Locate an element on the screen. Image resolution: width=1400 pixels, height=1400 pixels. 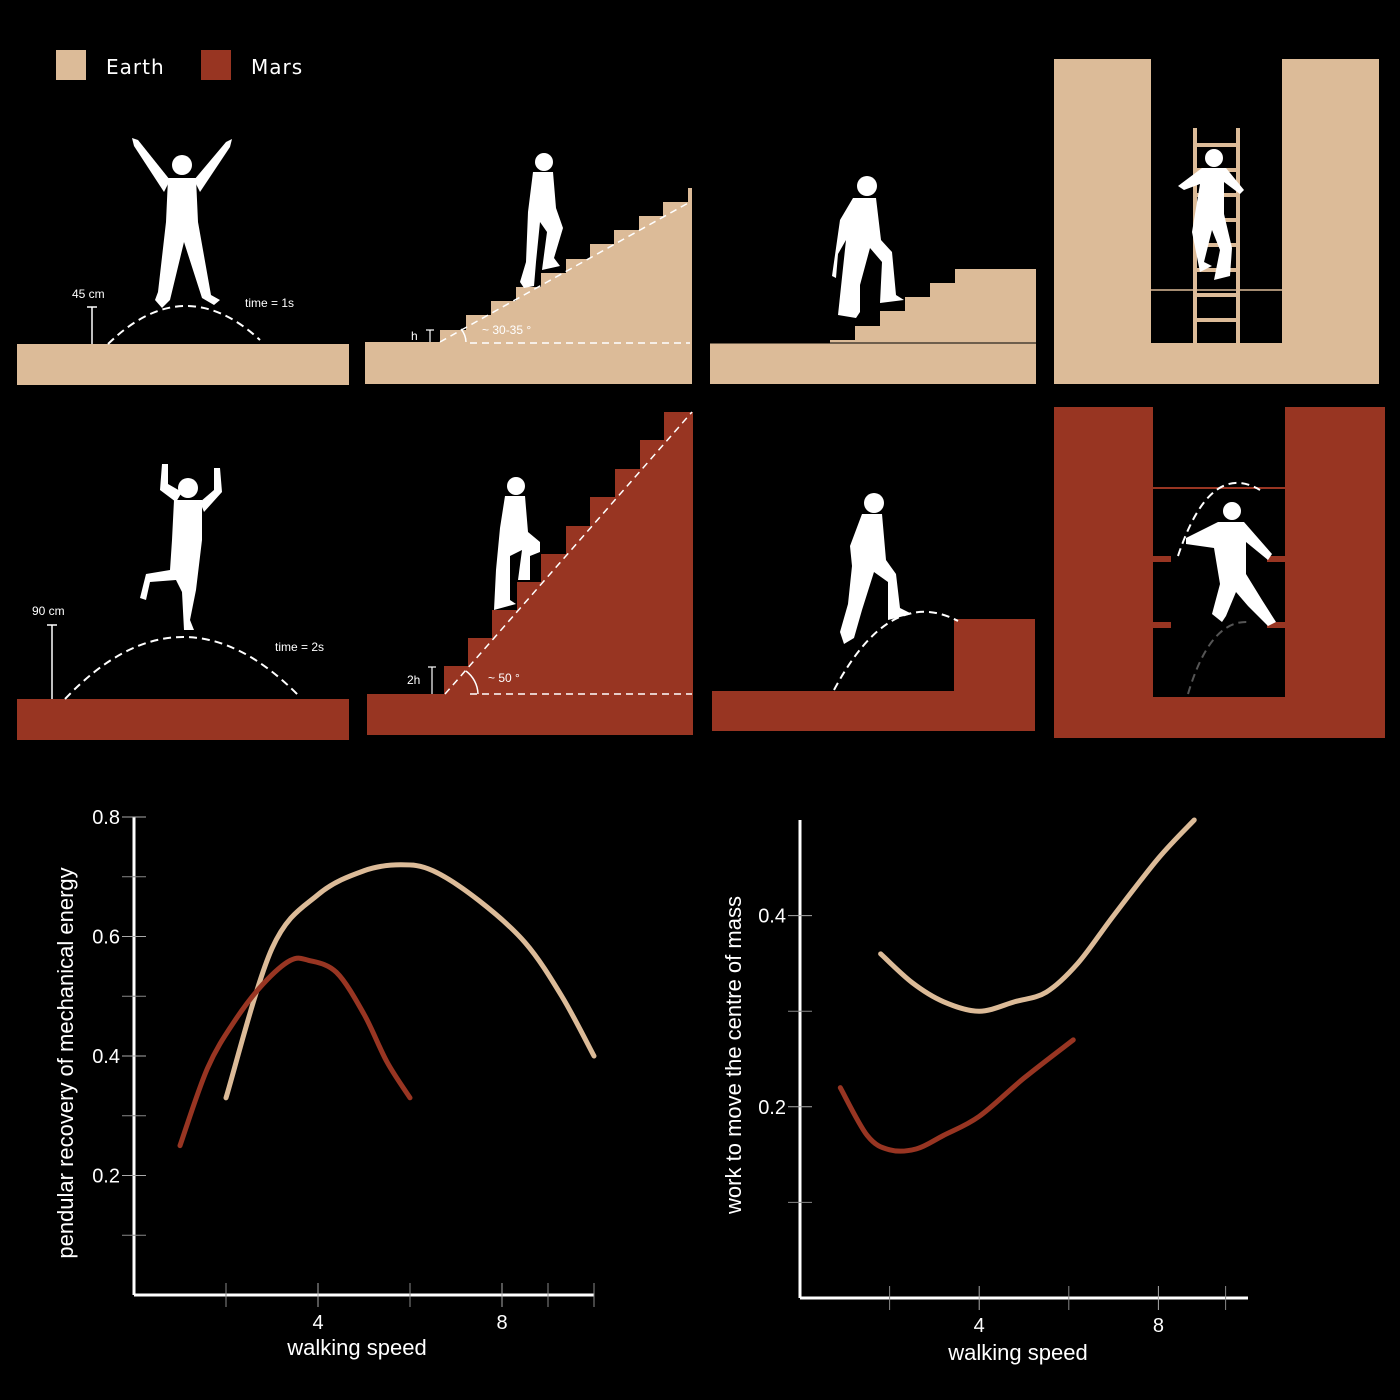
earth-ladder-panel is located at coordinates (1216, 221).